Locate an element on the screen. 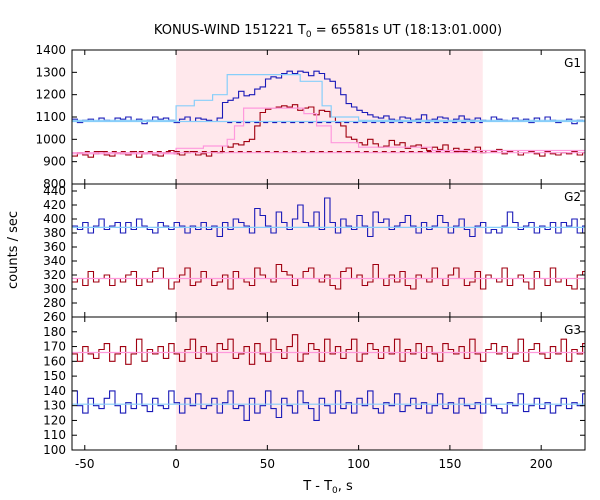  series-low is located at coordinates (328, 276).